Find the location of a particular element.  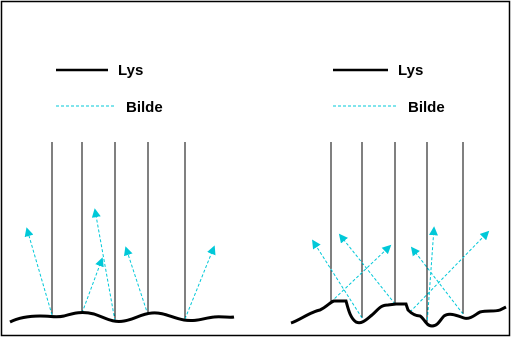

right-legend: Lys Bilde is located at coordinates (389, 89).